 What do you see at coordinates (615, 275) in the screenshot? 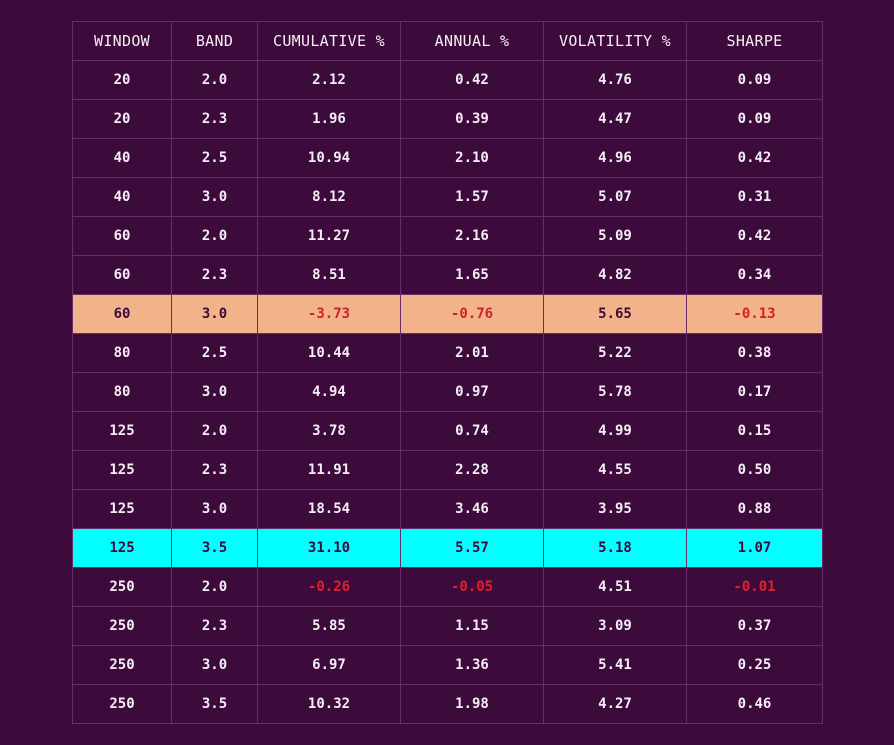
I see `cell-volatility: 4.82` at bounding box center [615, 275].